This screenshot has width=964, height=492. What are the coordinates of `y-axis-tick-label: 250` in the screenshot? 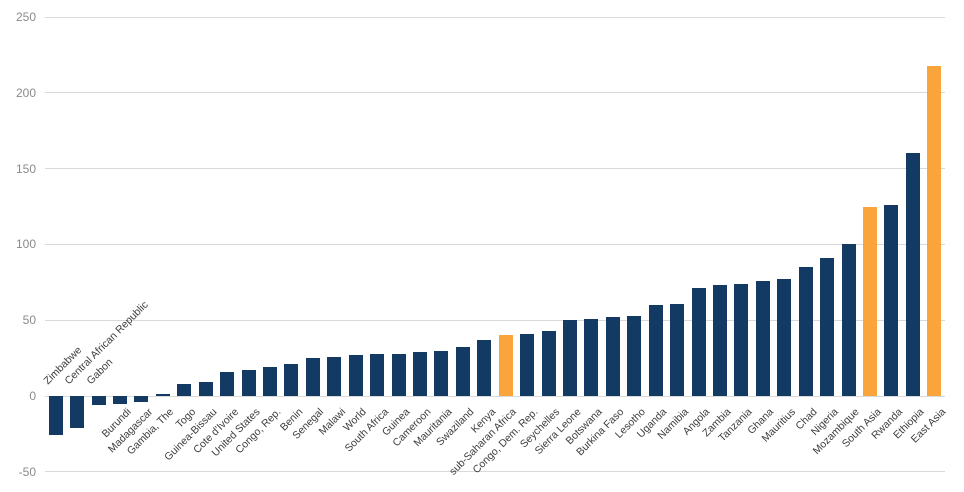 It's located at (25, 17).